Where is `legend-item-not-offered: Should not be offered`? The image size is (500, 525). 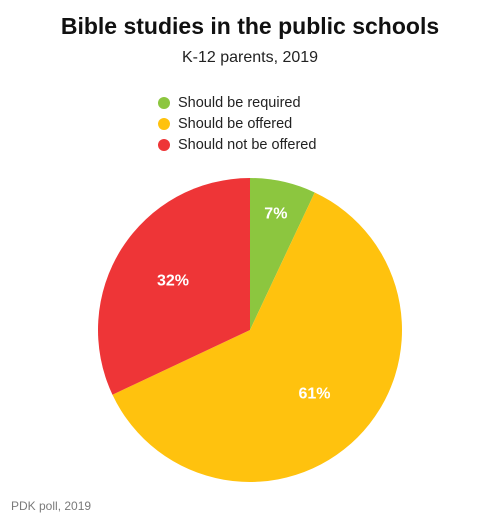
legend-item-not-offered: Should not be offered is located at coordinates (237, 144).